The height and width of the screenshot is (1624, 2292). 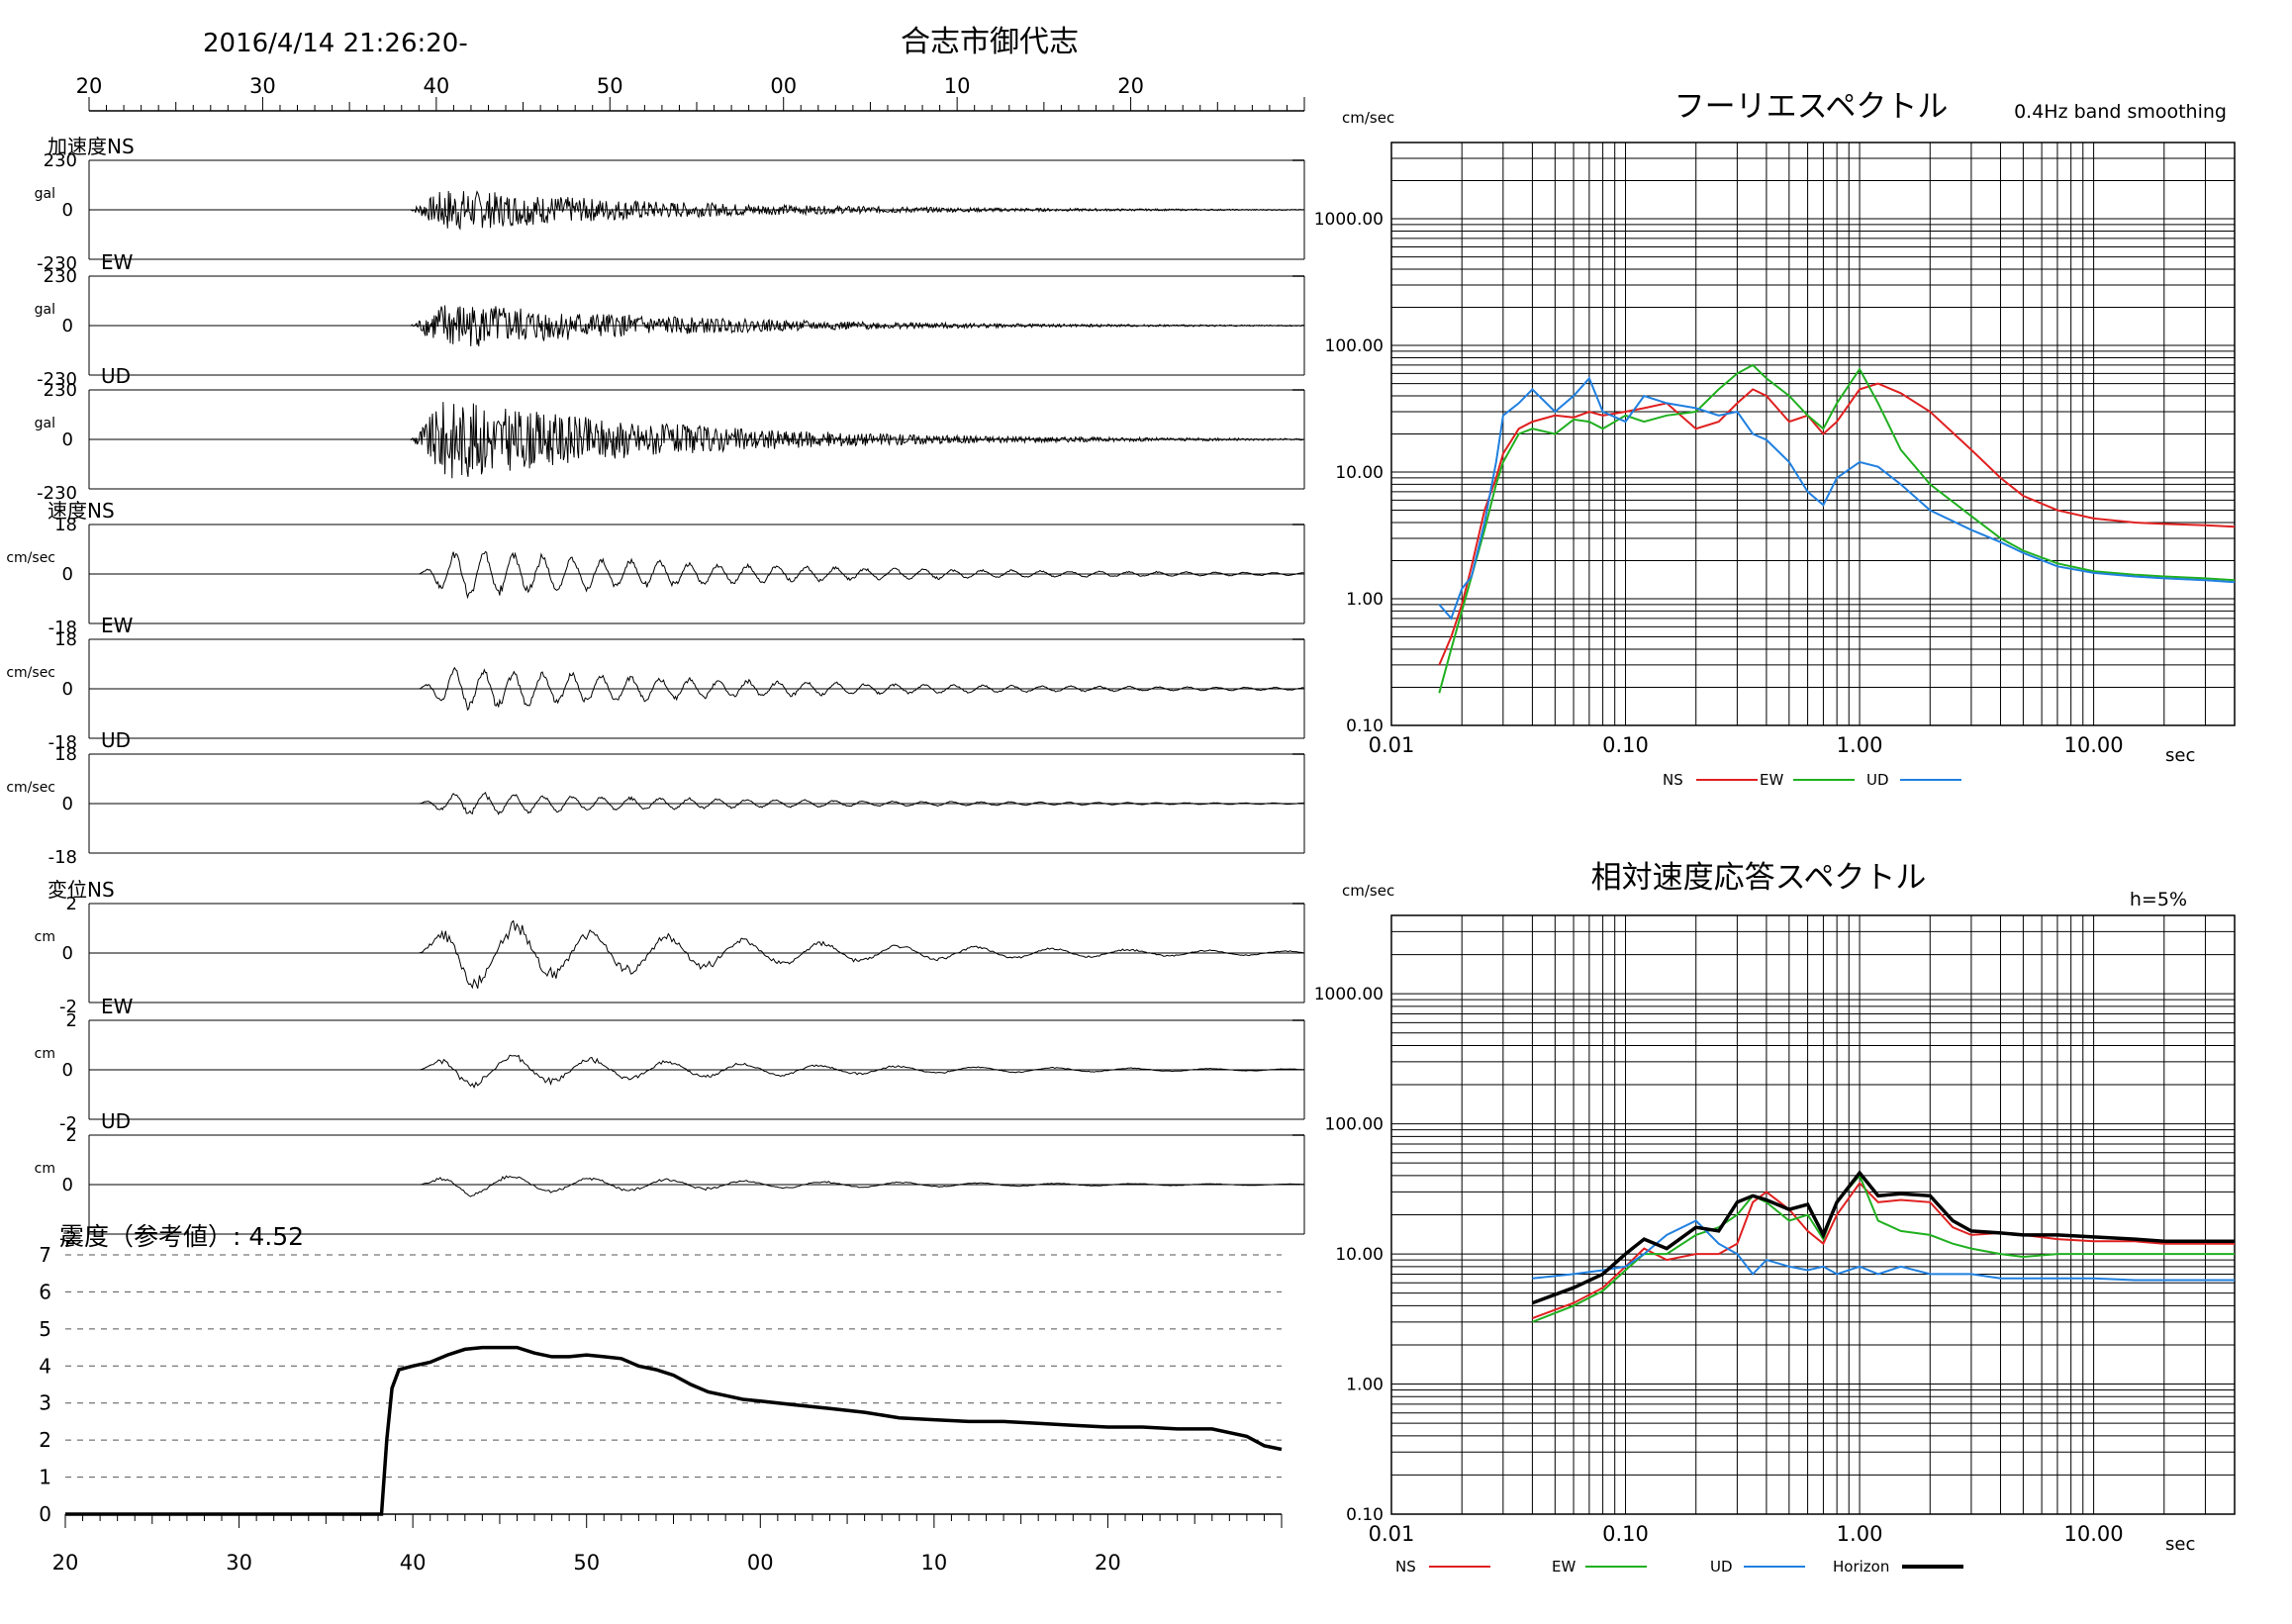 I want to click on response-series-horizon, so click(x=1883, y=1237).